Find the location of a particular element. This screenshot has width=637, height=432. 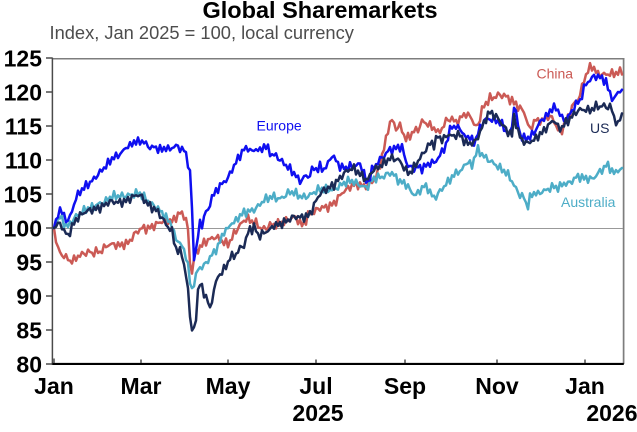

svg-text: 80 is located at coordinates (29, 365).